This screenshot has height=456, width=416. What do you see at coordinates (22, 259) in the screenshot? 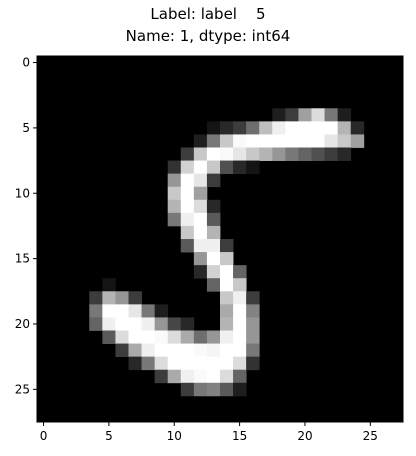
I see `y-tick-label: 15` at bounding box center [22, 259].